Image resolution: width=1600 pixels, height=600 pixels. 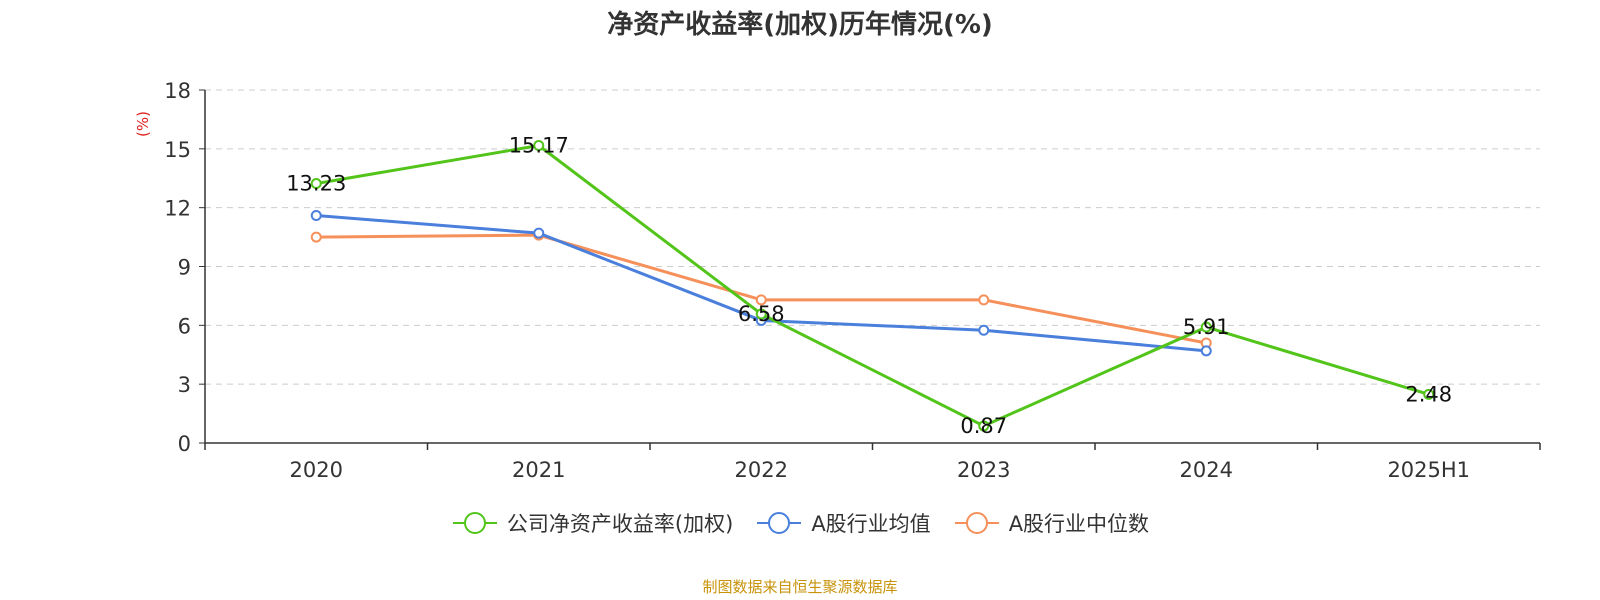 What do you see at coordinates (316, 470) in the screenshot?
I see `x-tick-label: 2020` at bounding box center [316, 470].